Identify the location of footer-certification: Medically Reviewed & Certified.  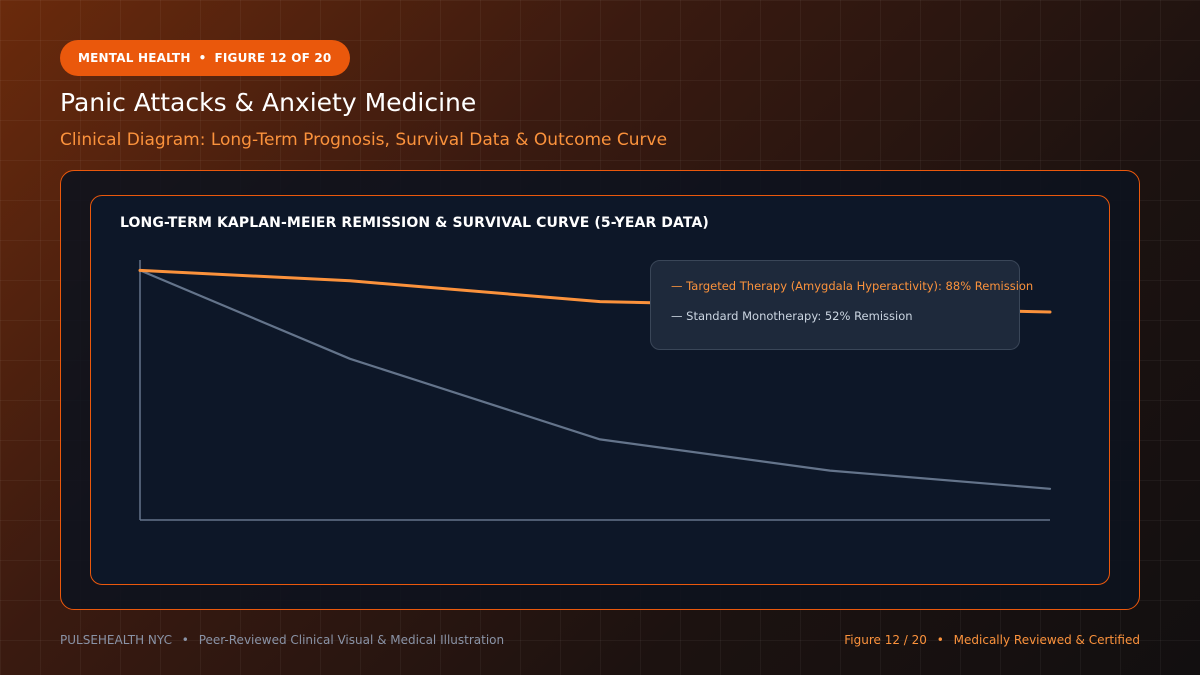
(1046, 640).